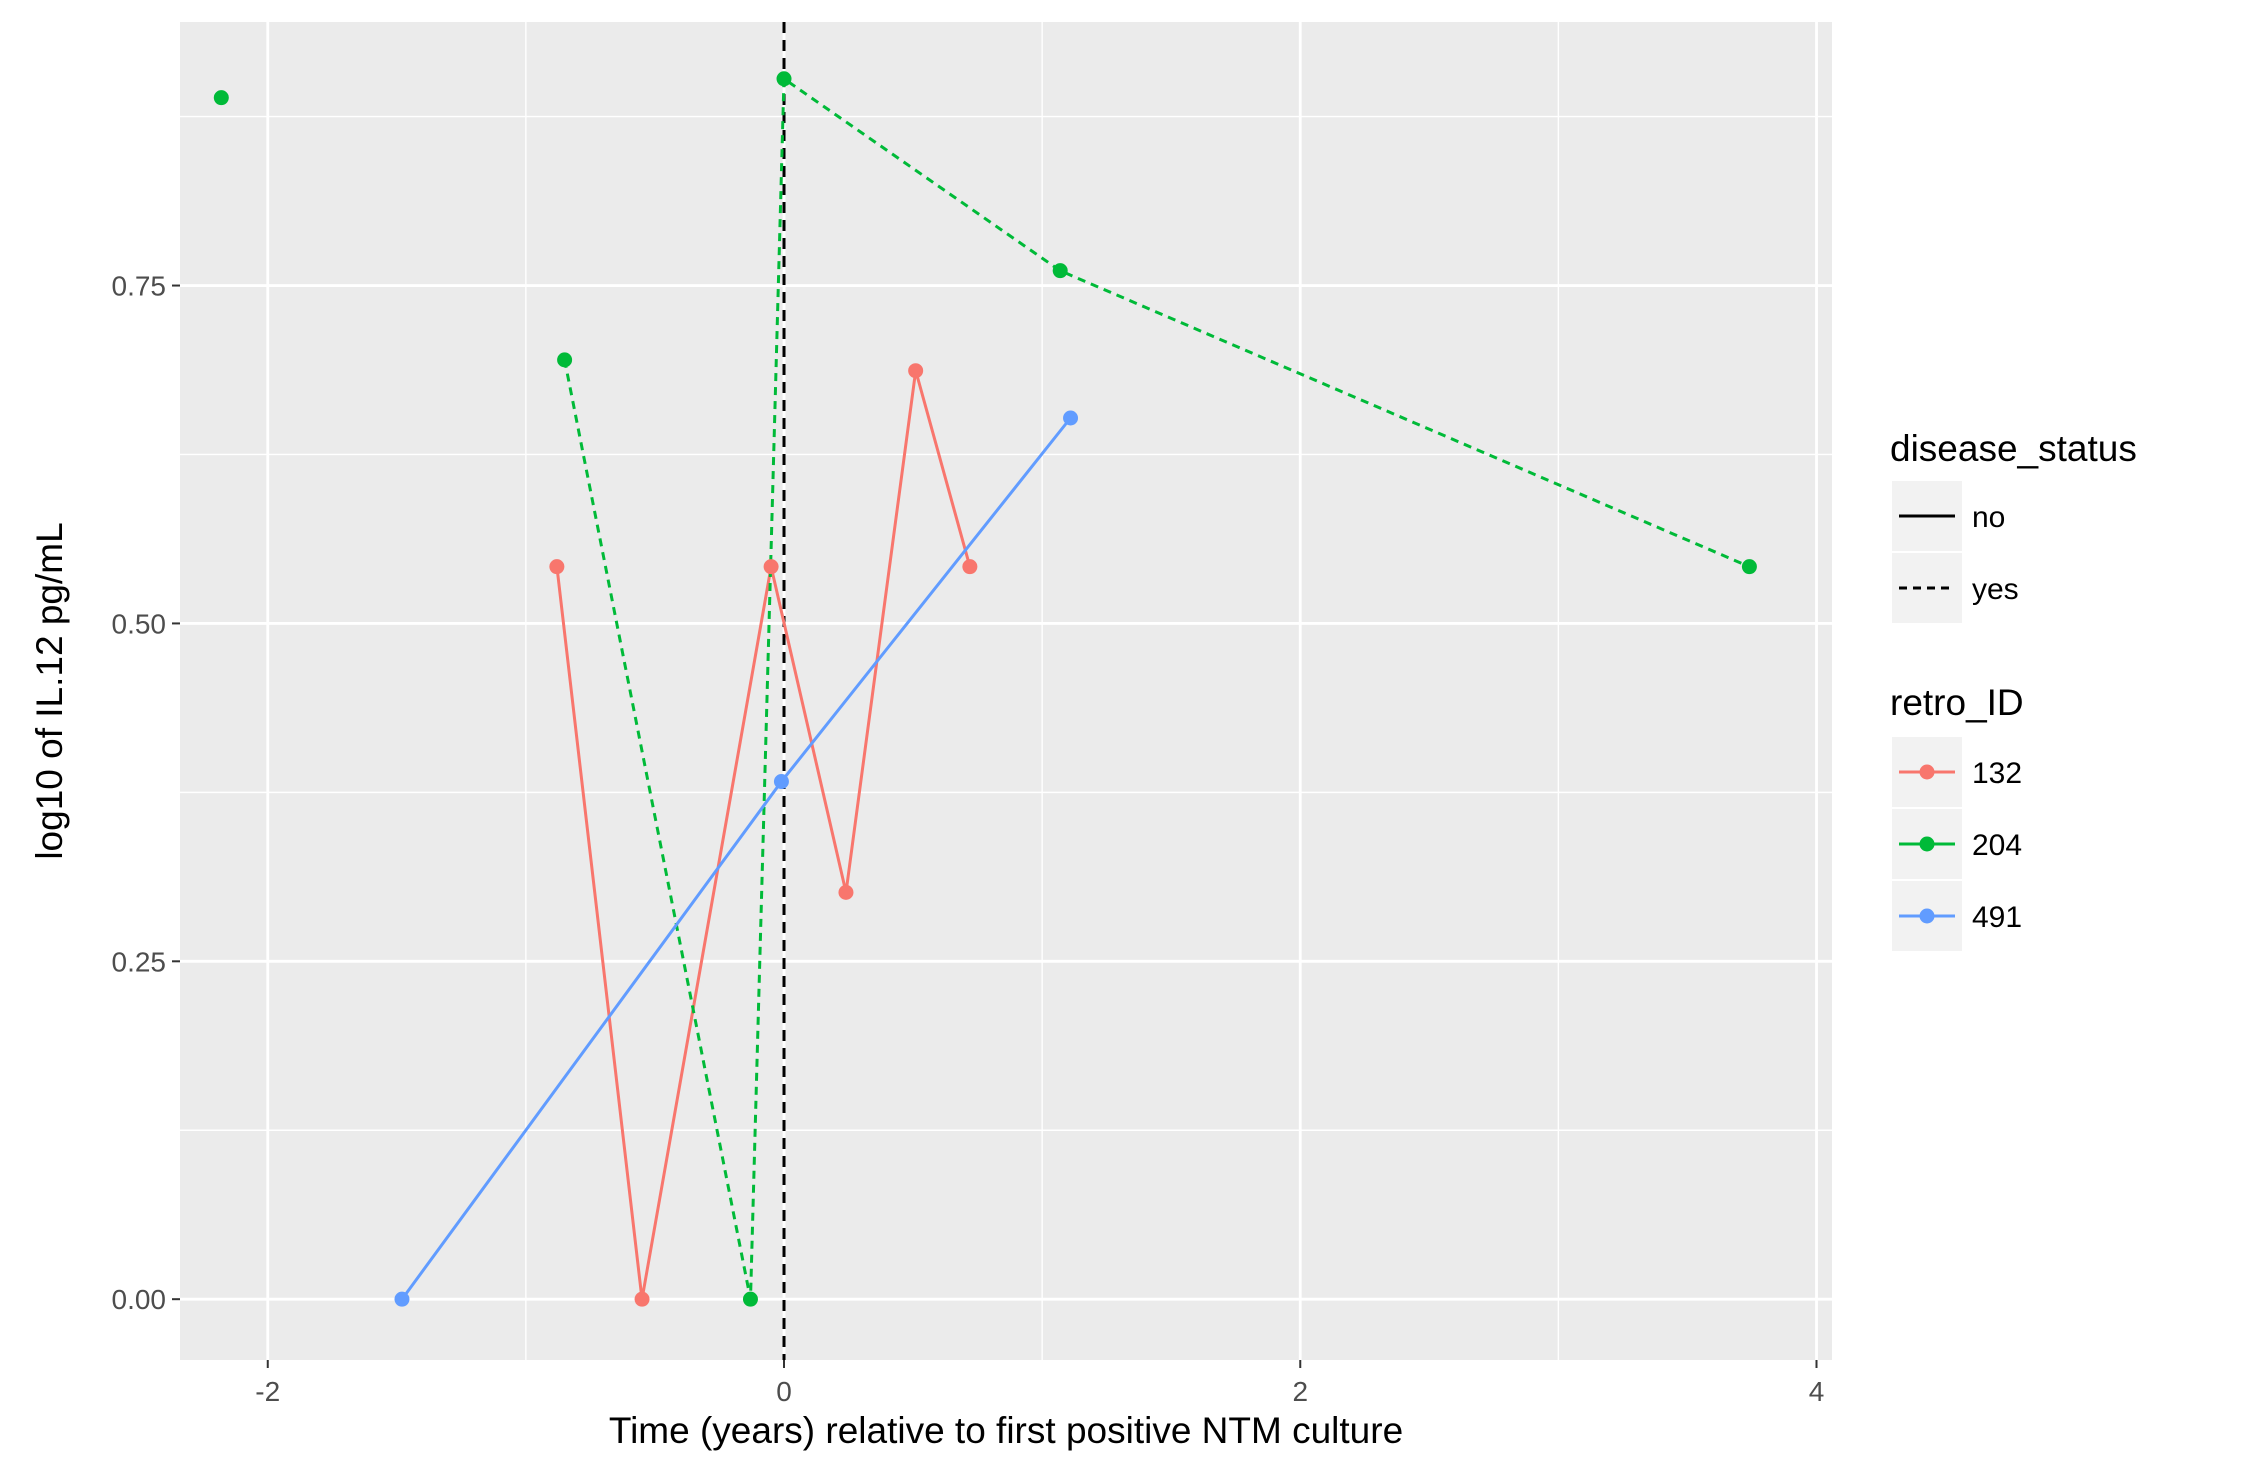 Image resolution: width=2250 pixels, height=1478 pixels. Describe the element at coordinates (1817, 1391) in the screenshot. I see `x-tick-label: 4` at that location.